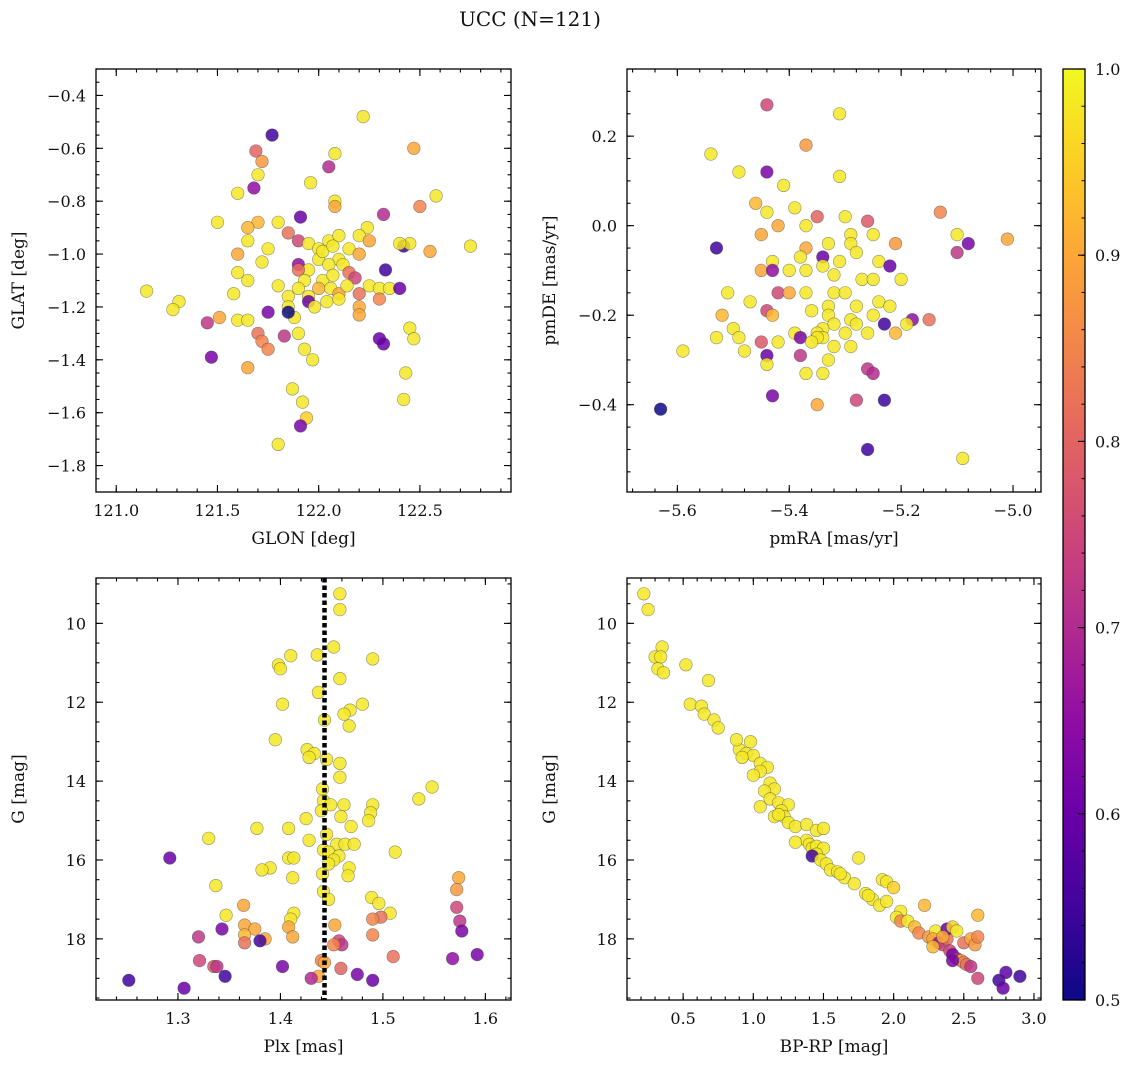 The image size is (1136, 1068). I want to click on x-tick-label: 1.5, so click(382, 1018).